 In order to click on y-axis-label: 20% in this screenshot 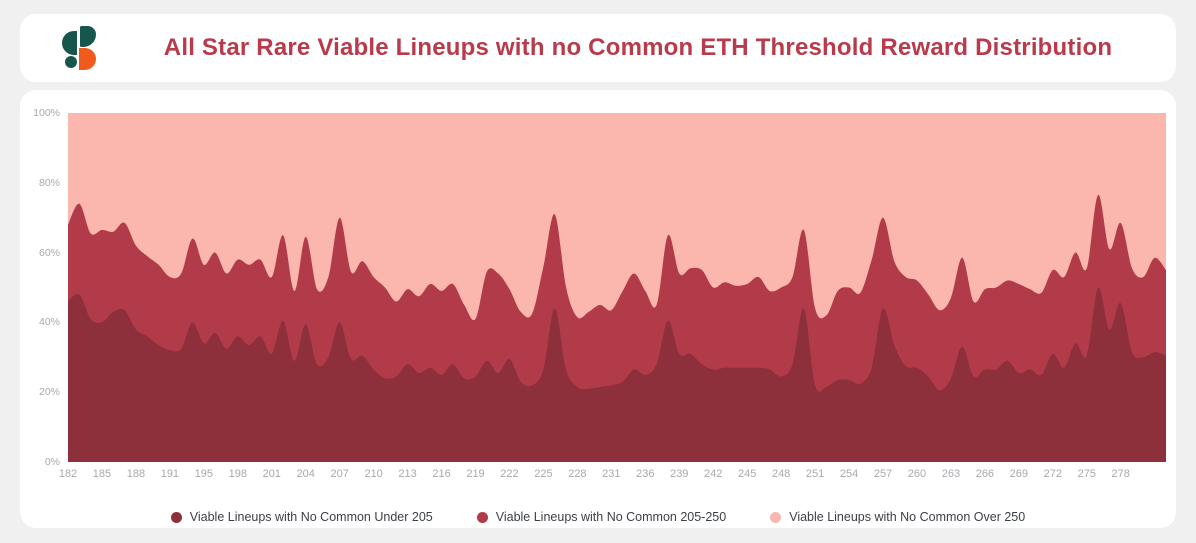, I will do `click(49, 392)`.